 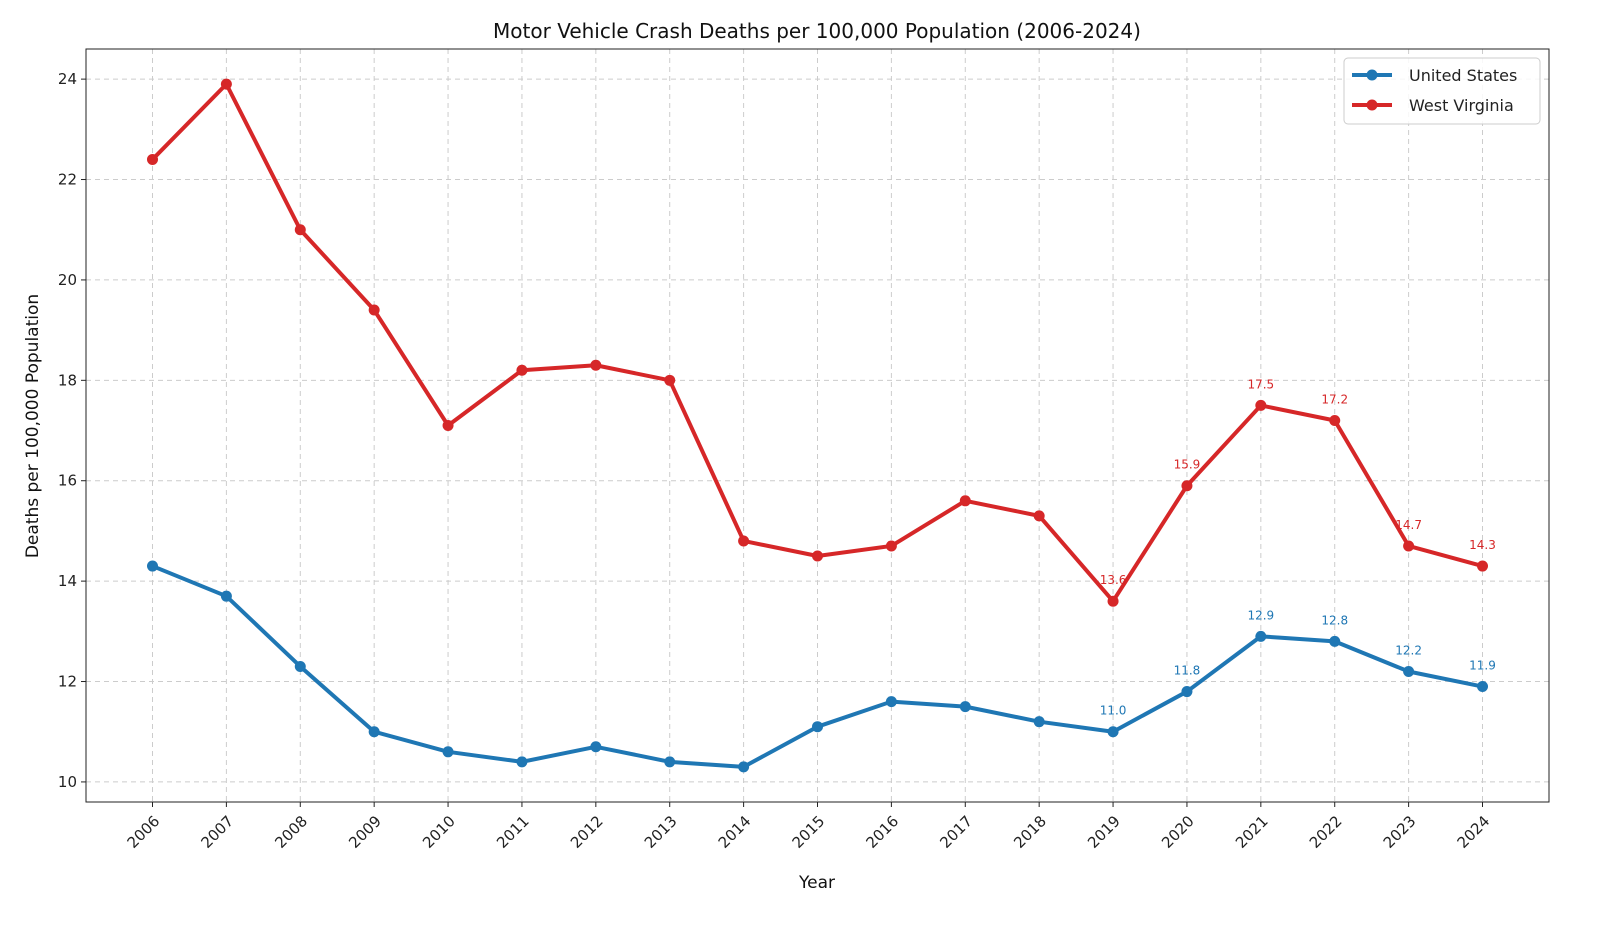 What do you see at coordinates (217, 832) in the screenshot?
I see `x-tick-label: 2007` at bounding box center [217, 832].